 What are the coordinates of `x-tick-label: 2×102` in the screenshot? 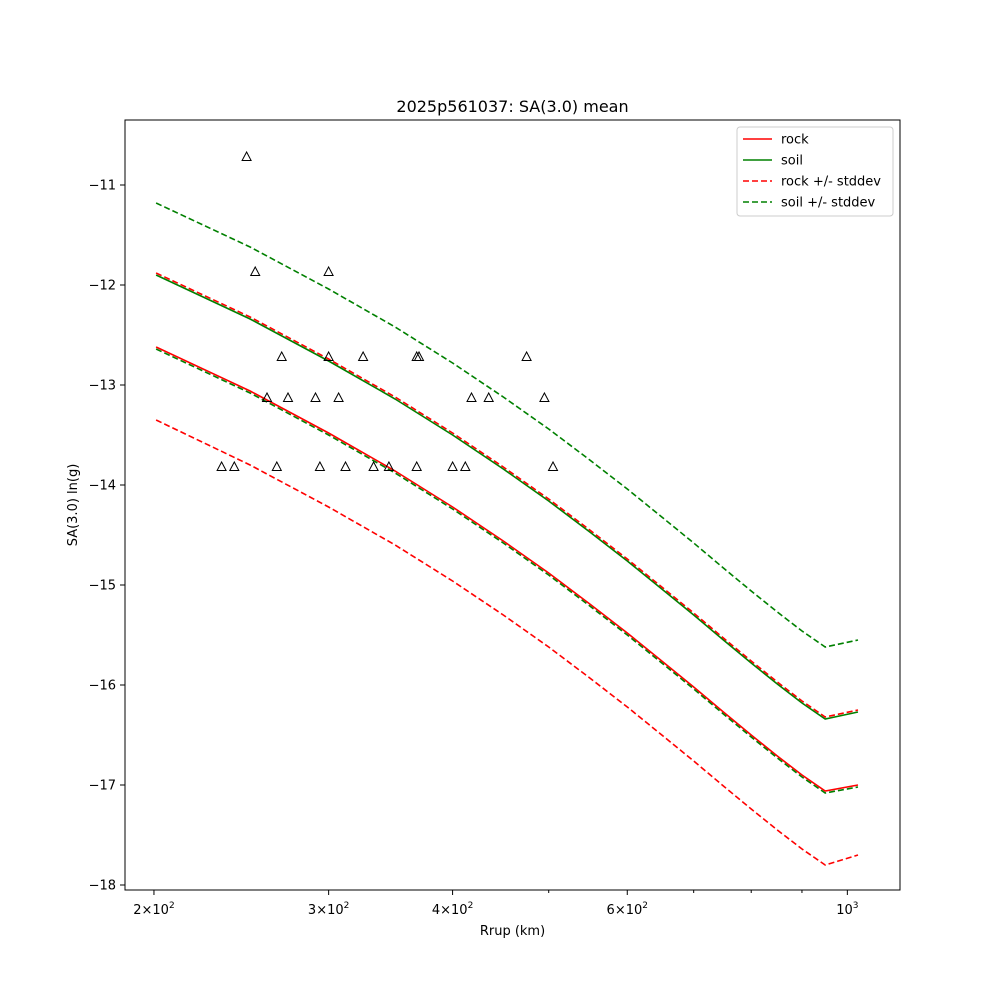 It's located at (153, 909).